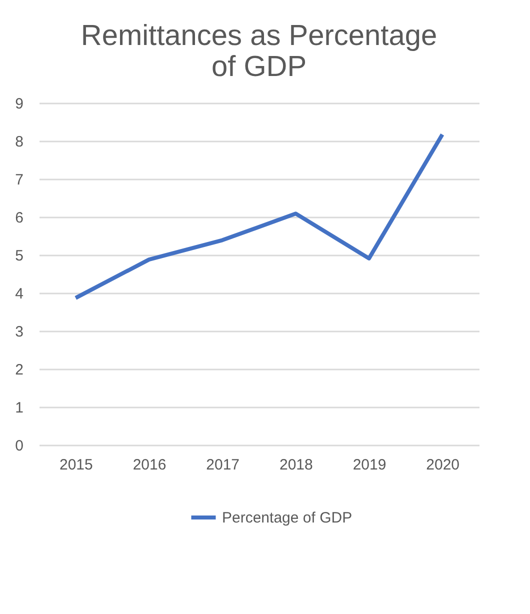 This screenshot has width=530, height=614. Describe the element at coordinates (19, 142) in the screenshot. I see `y-tick-label: 8` at that location.